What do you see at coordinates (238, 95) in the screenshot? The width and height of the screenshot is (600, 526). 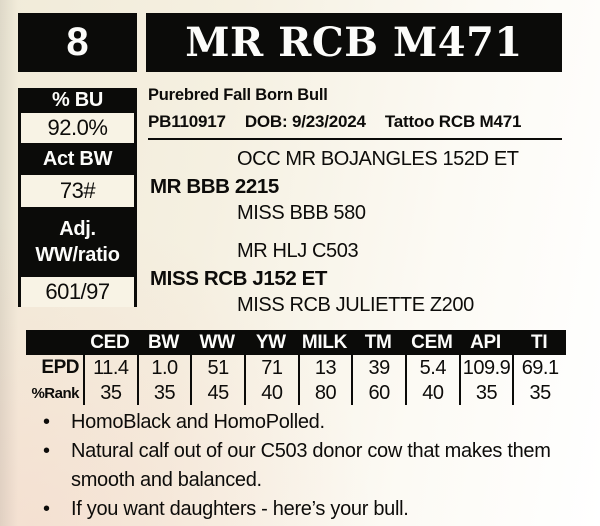 I see `breed-description: Purebred Fall Born Bull` at bounding box center [238, 95].